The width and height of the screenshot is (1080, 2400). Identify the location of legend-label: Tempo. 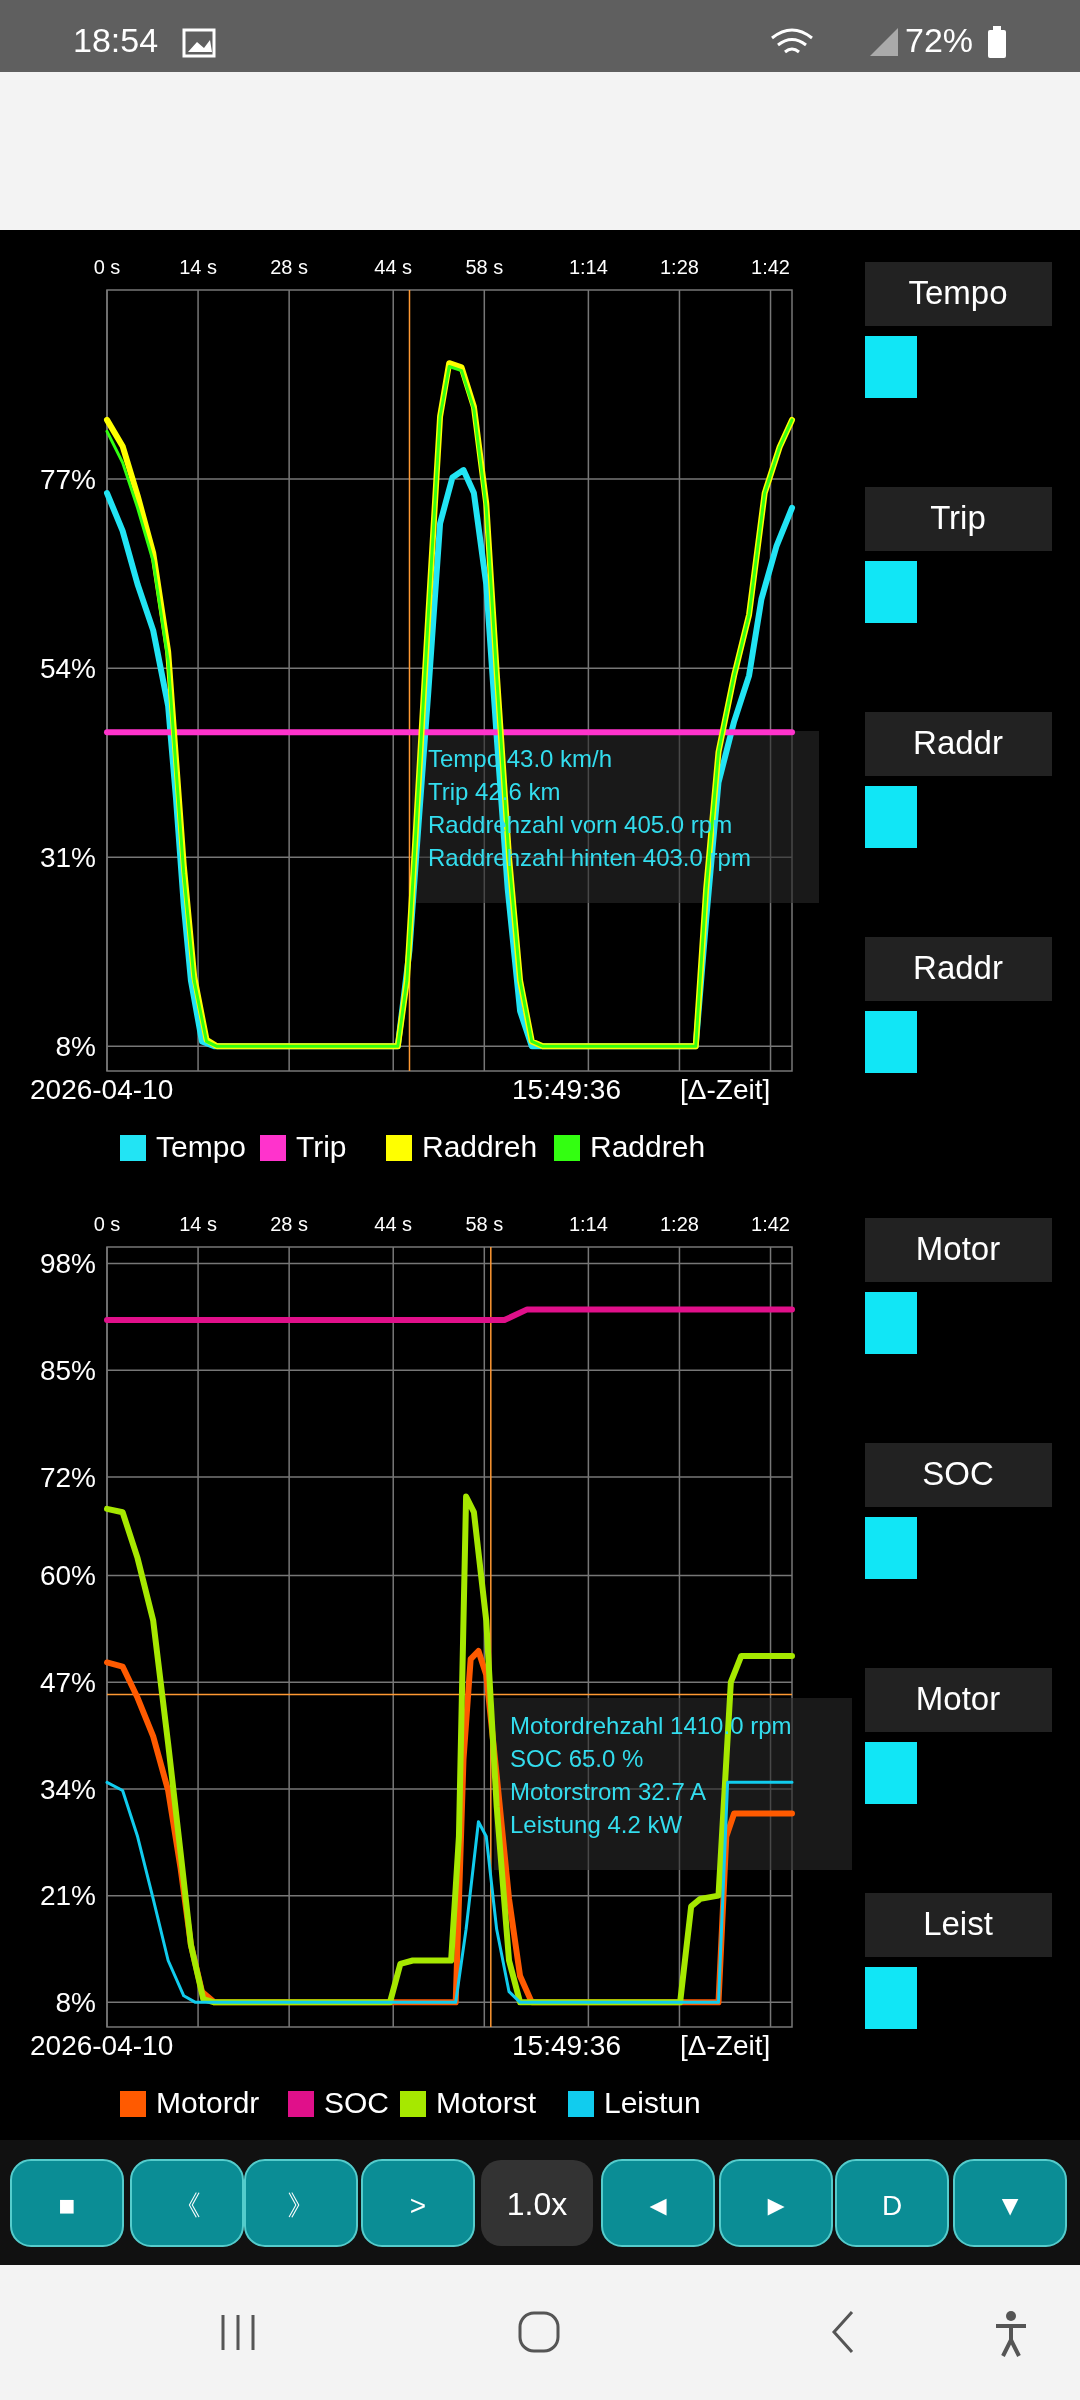
(201, 1146).